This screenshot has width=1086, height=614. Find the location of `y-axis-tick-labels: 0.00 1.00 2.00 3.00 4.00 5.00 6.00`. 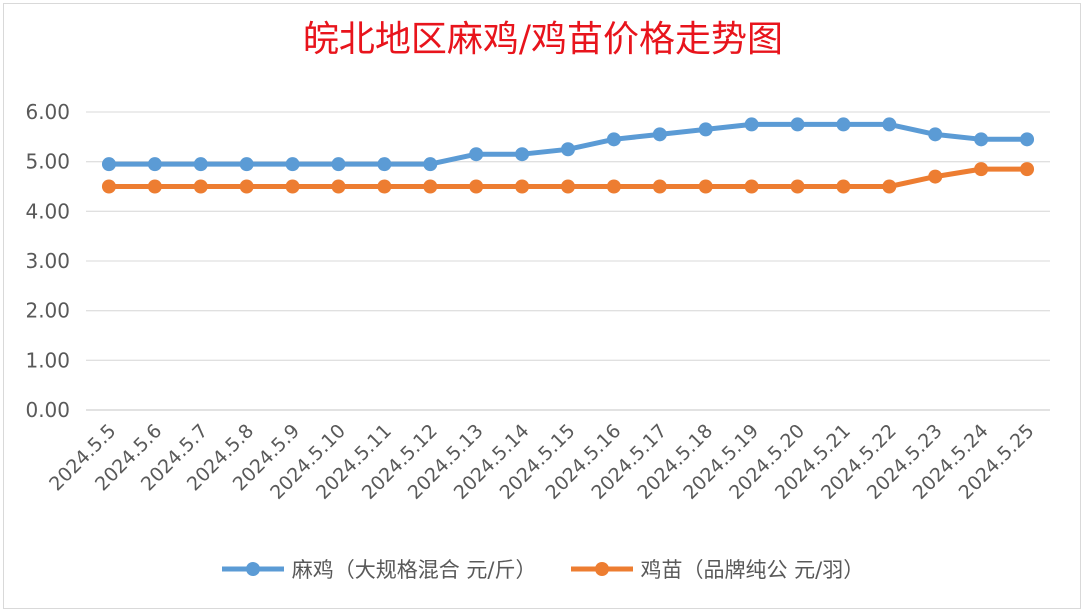

y-axis-tick-labels: 0.00 1.00 2.00 3.00 4.00 5.00 6.00 is located at coordinates (47, 261).